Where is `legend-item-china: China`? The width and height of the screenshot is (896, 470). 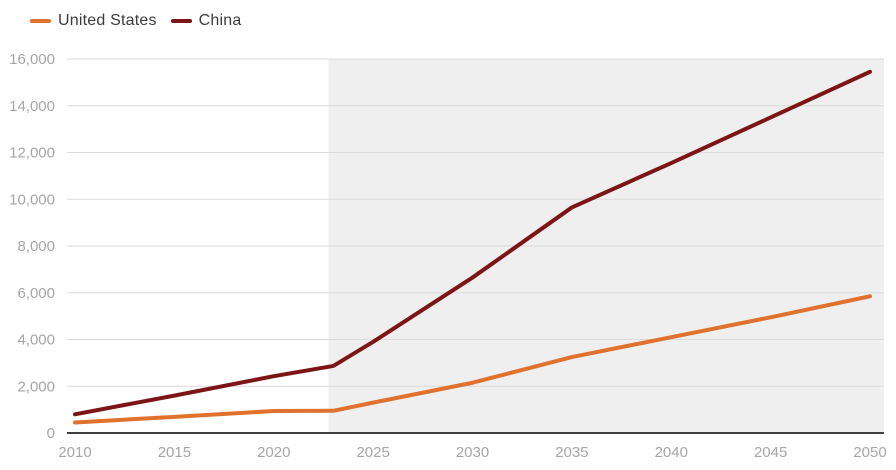 legend-item-china: China is located at coordinates (206, 21).